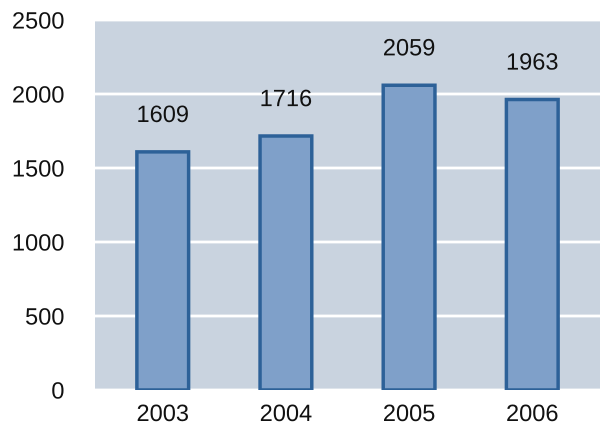  Describe the element at coordinates (286, 98) in the screenshot. I see `data-label: 1716` at that location.